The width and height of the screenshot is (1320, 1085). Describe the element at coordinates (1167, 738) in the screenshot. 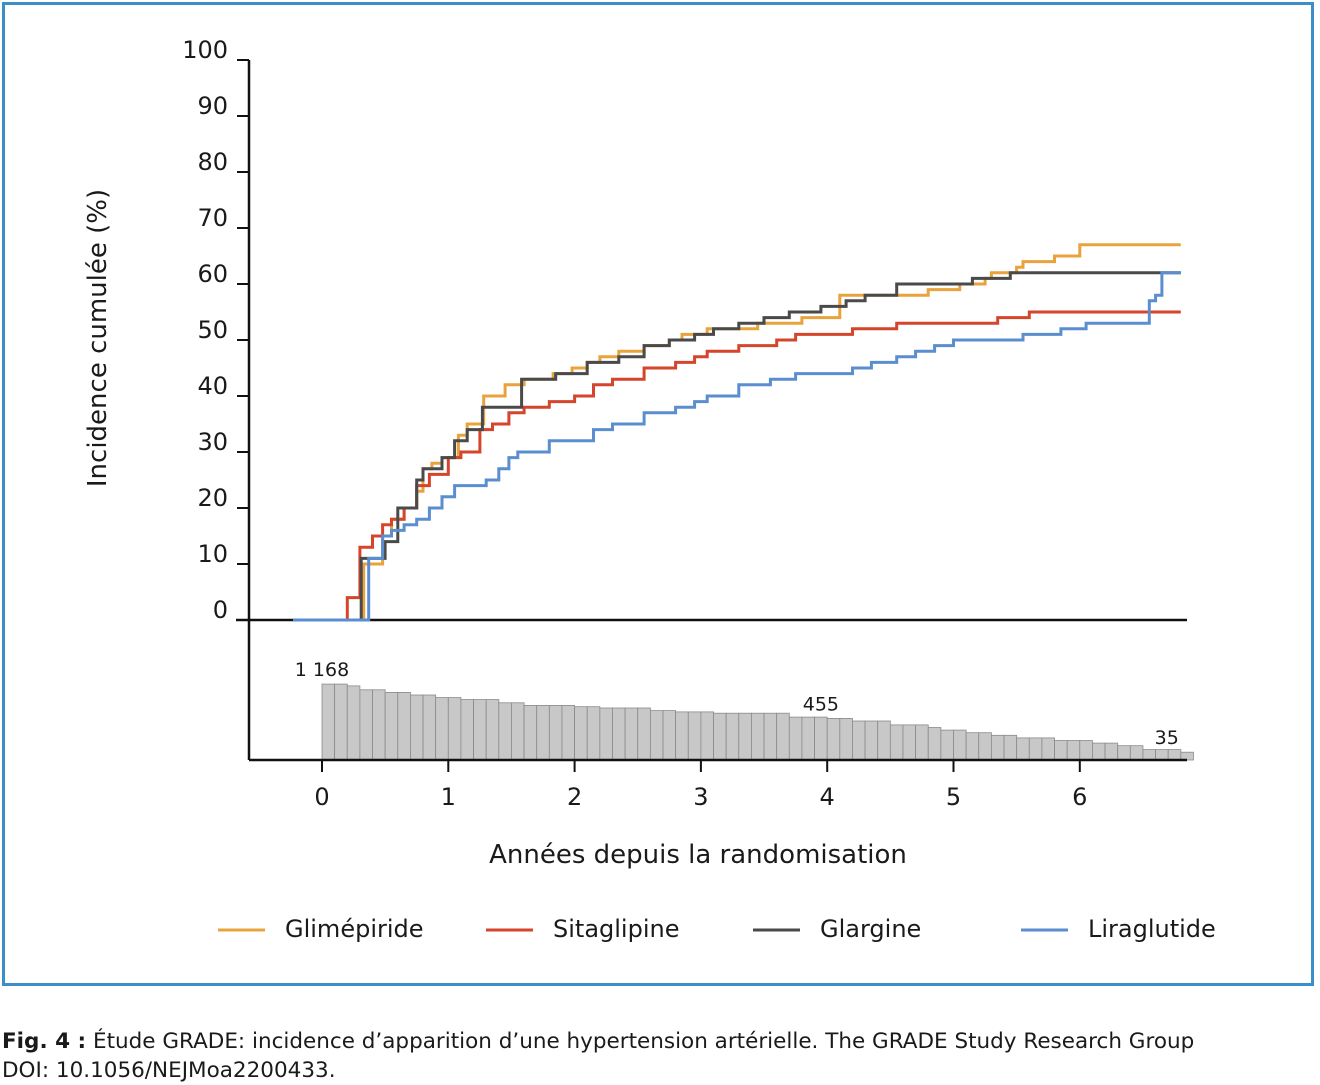

I see `at-risk-label: 35` at that location.